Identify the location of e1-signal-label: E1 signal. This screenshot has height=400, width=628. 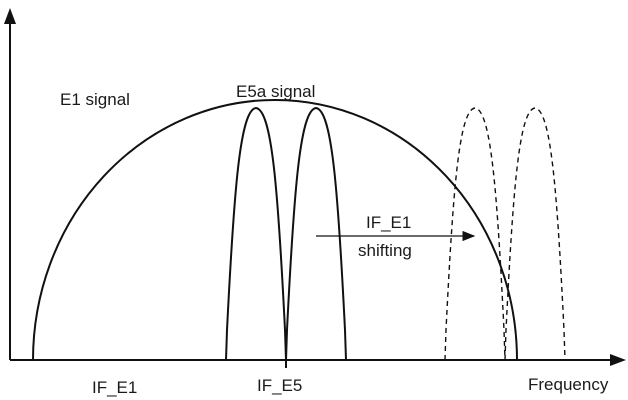
(95, 99).